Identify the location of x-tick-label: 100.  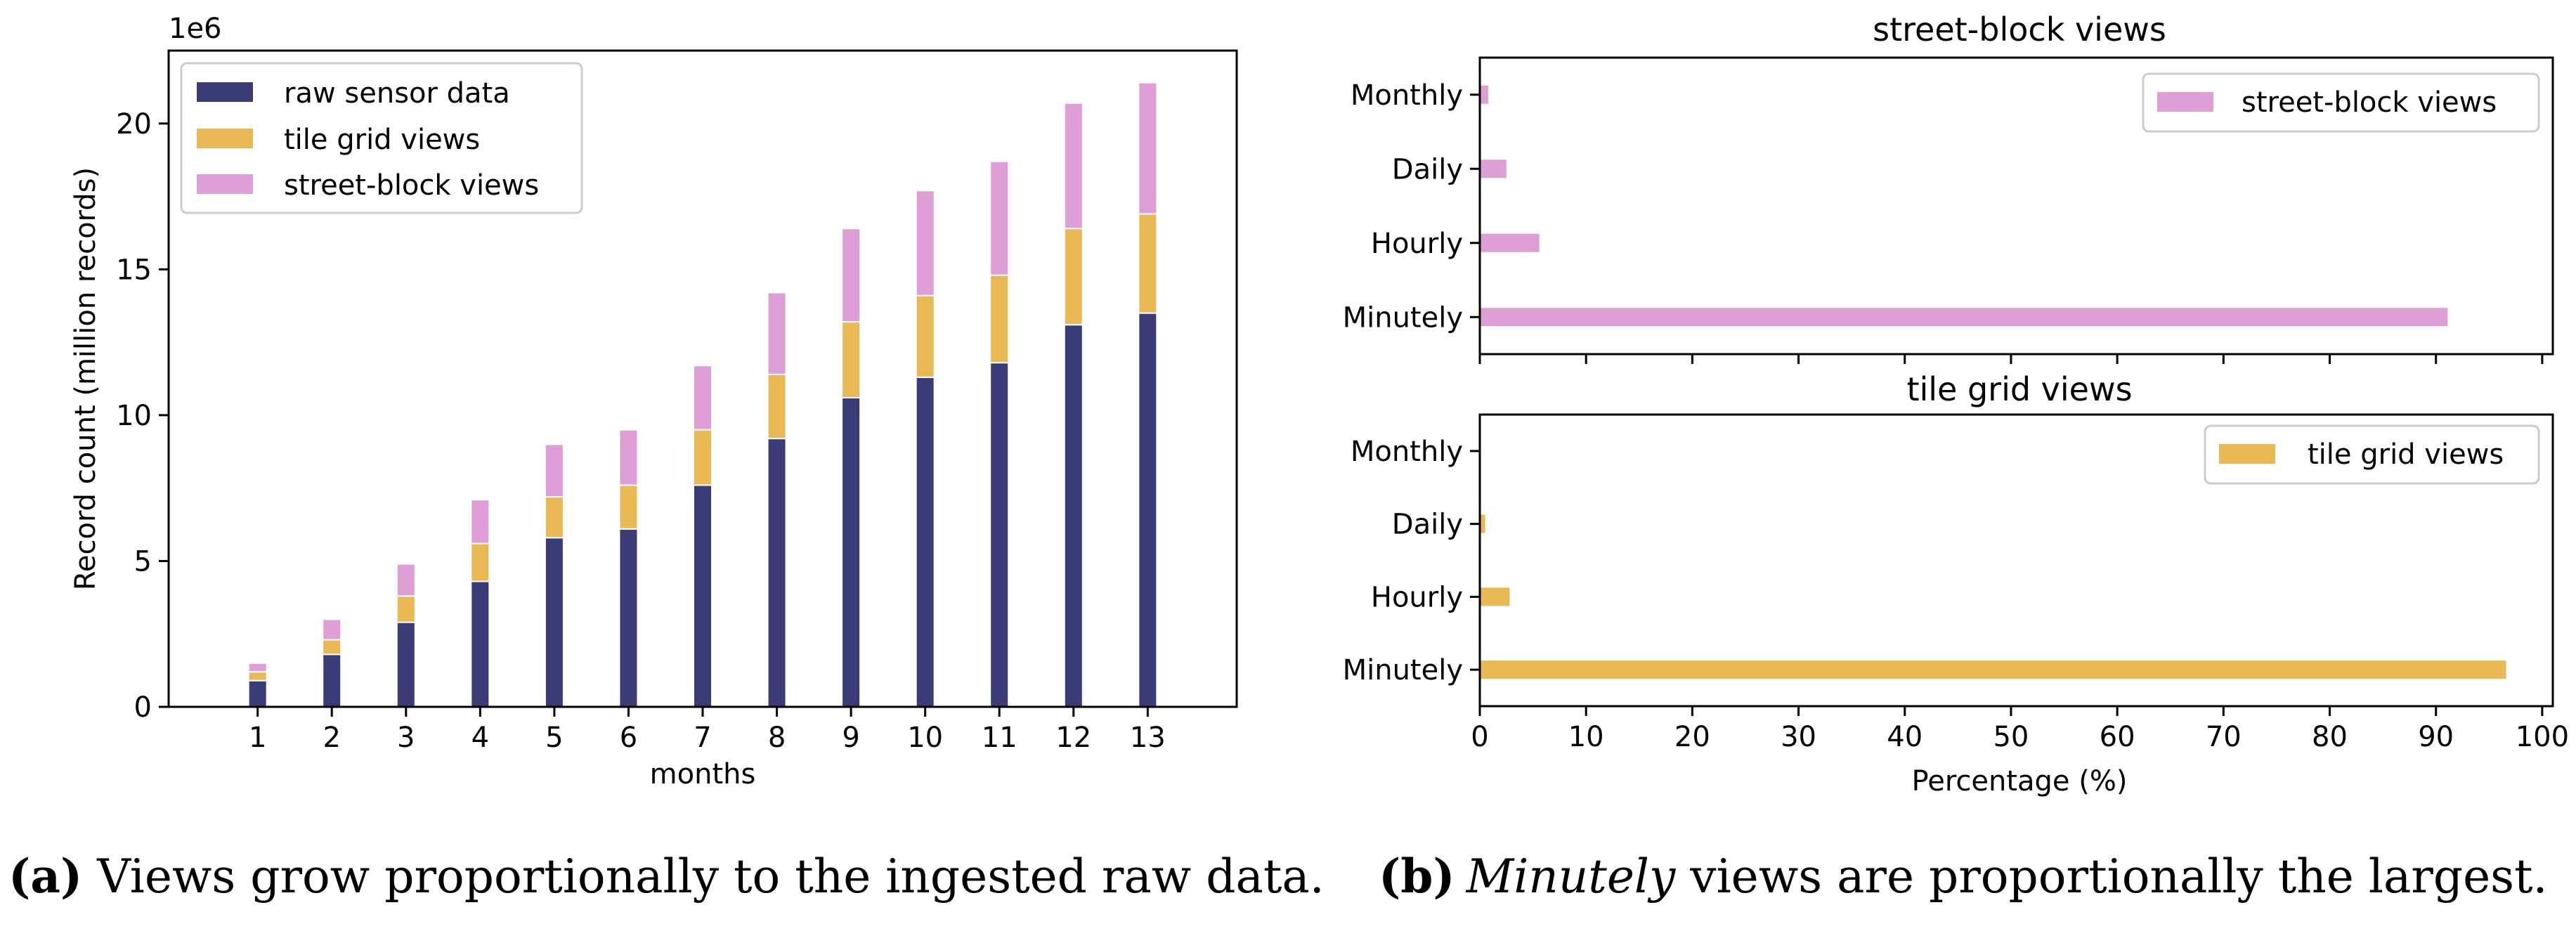
(2542, 737).